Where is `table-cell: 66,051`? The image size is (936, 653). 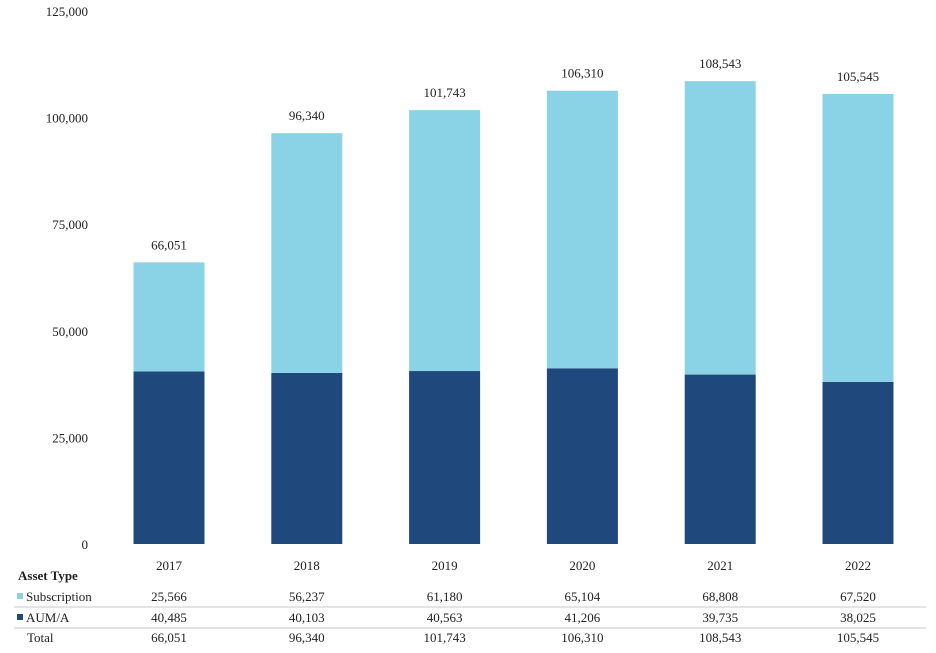 table-cell: 66,051 is located at coordinates (169, 637).